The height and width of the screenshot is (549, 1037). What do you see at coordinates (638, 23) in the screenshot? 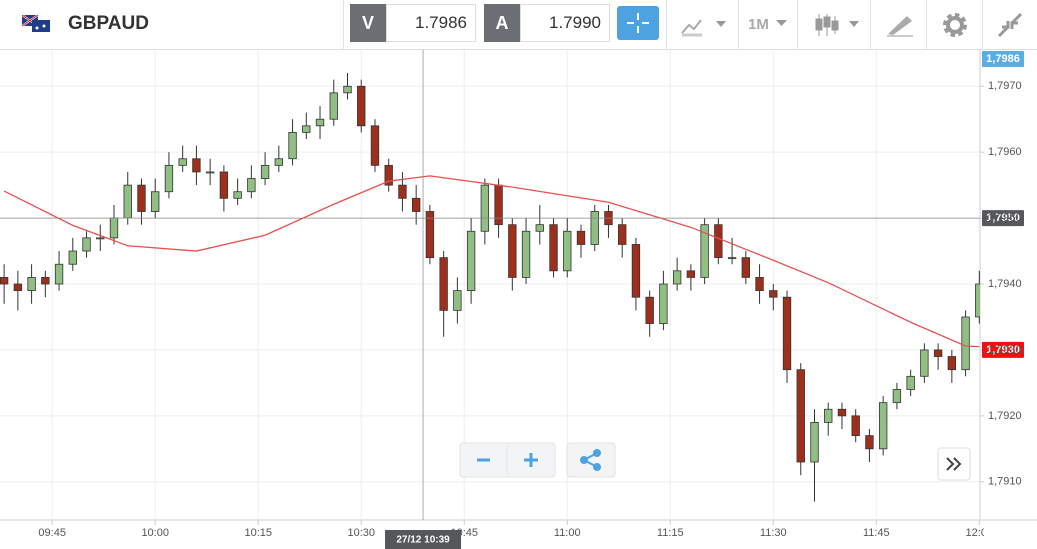
I see `crosshair-button` at bounding box center [638, 23].